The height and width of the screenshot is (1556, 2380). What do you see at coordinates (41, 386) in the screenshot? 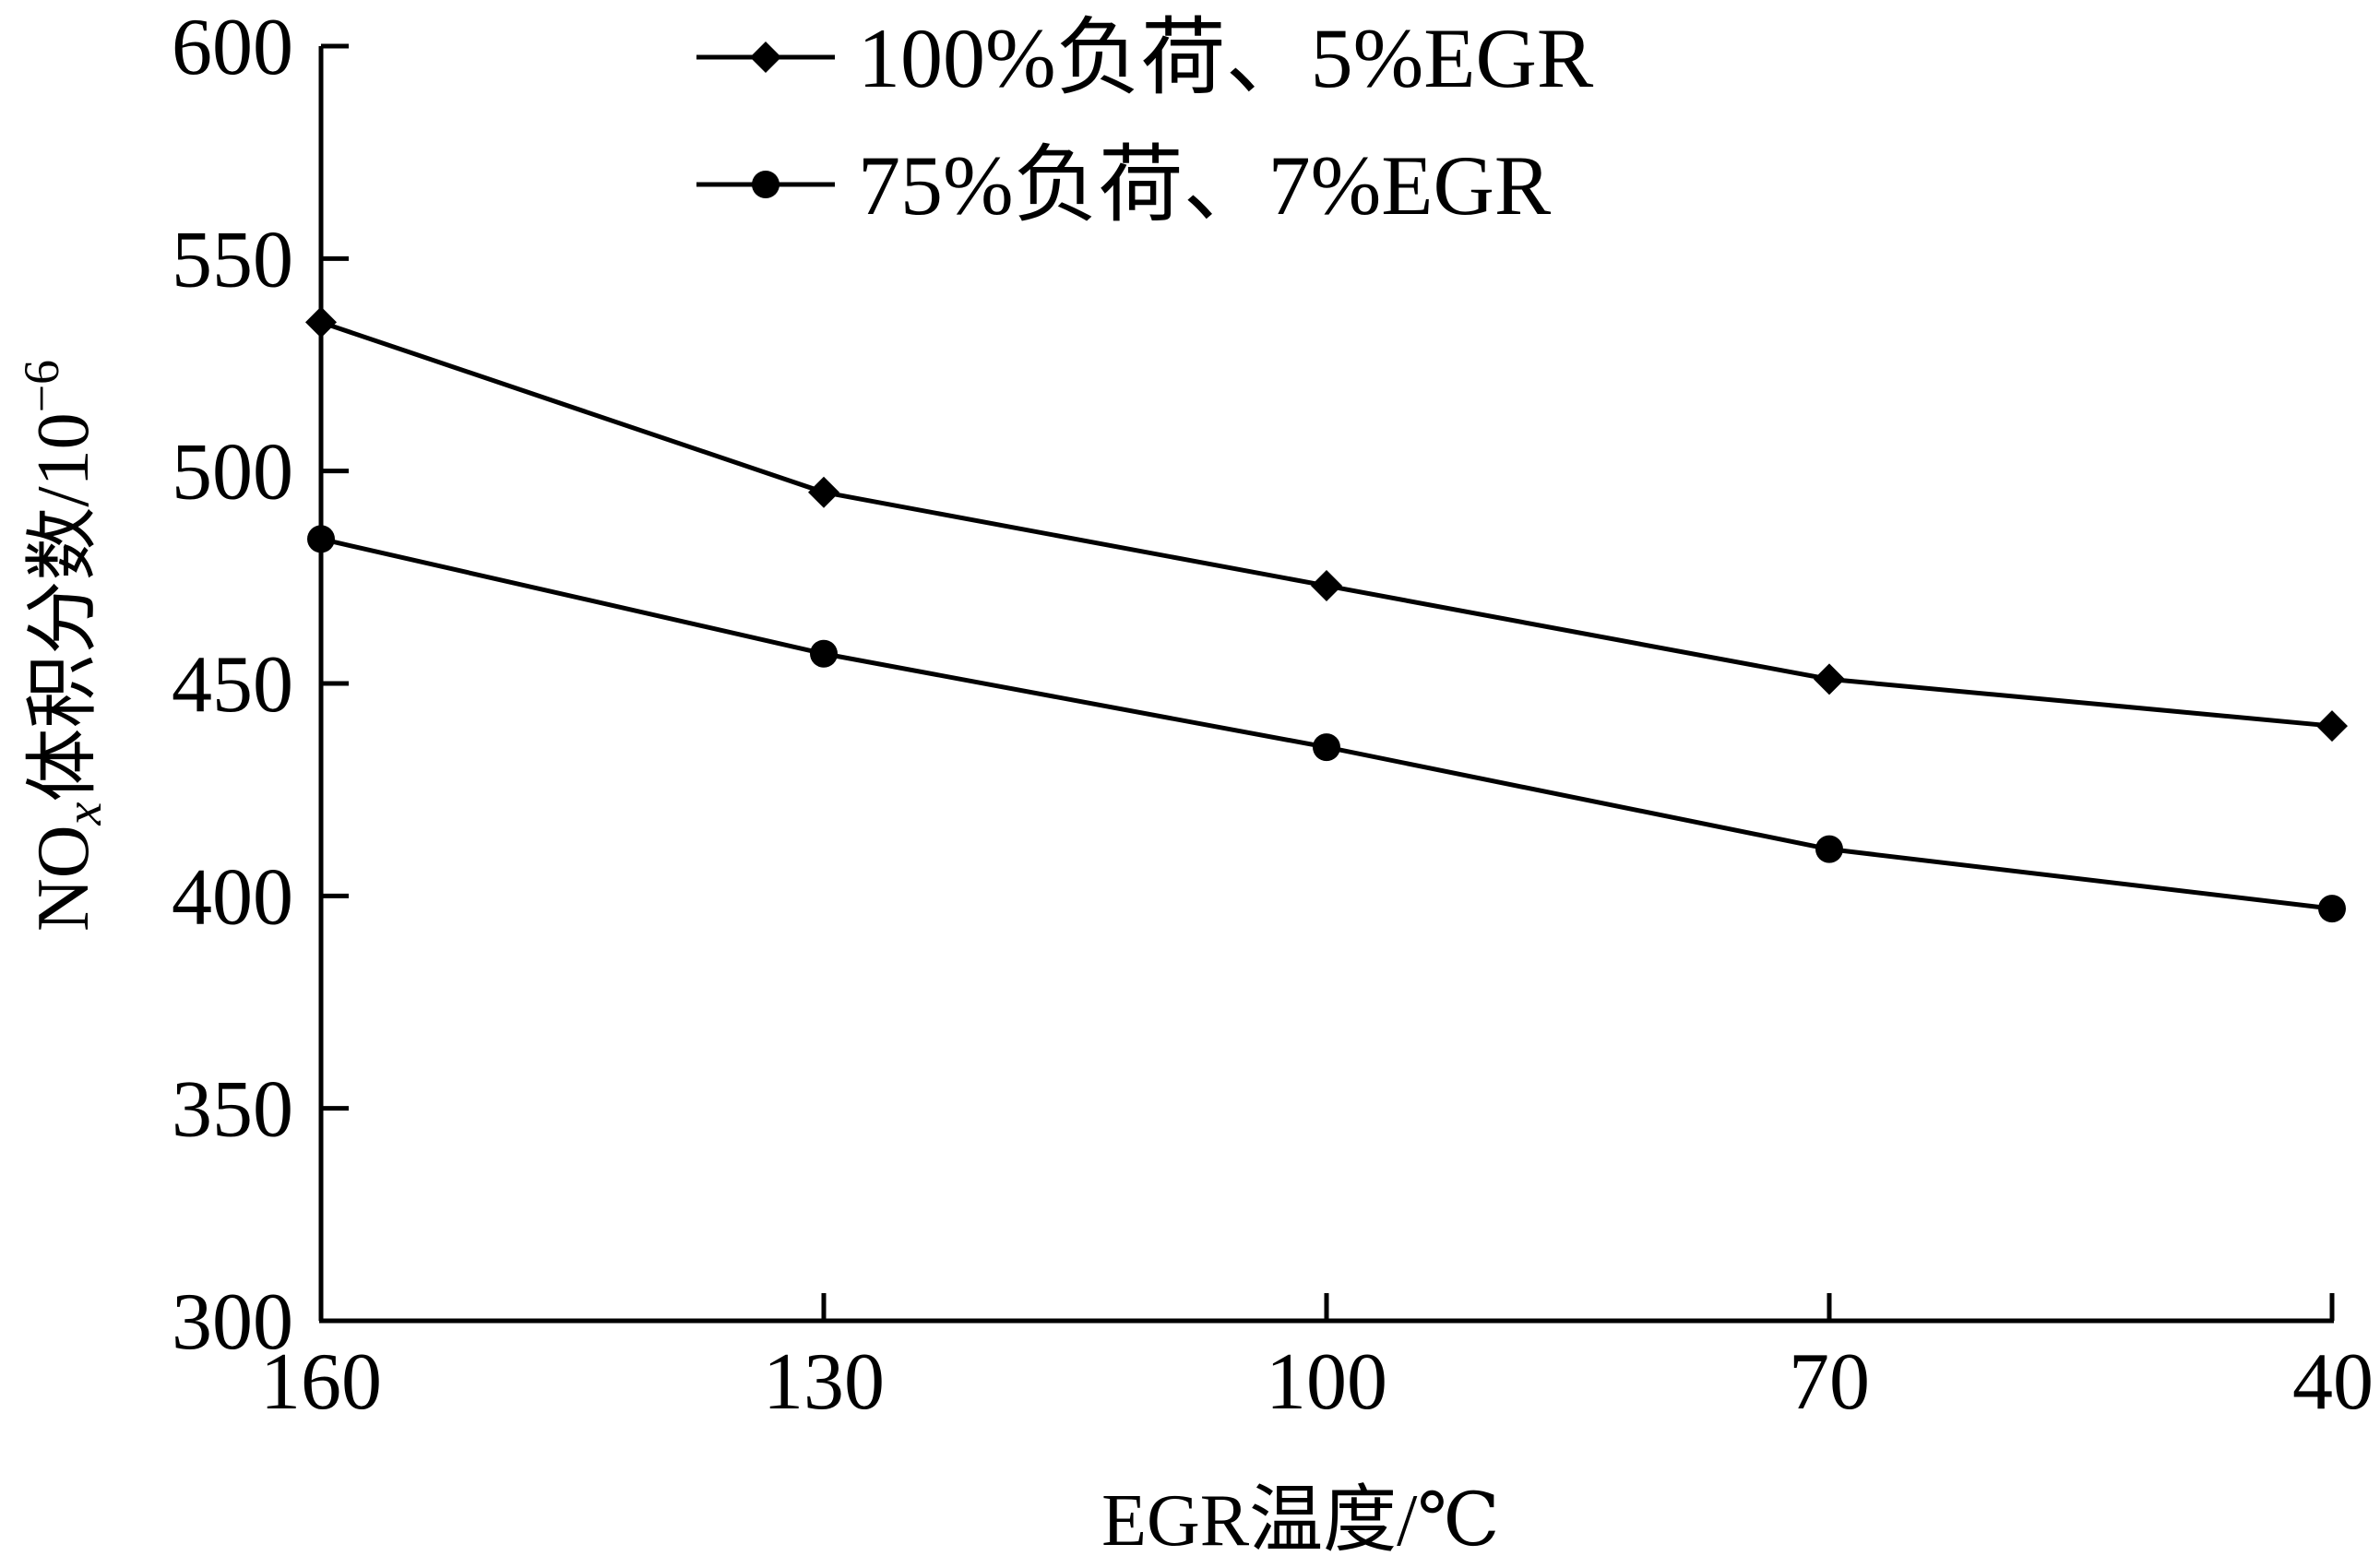
I see `y-axis-label-sup: −6` at bounding box center [41, 386].